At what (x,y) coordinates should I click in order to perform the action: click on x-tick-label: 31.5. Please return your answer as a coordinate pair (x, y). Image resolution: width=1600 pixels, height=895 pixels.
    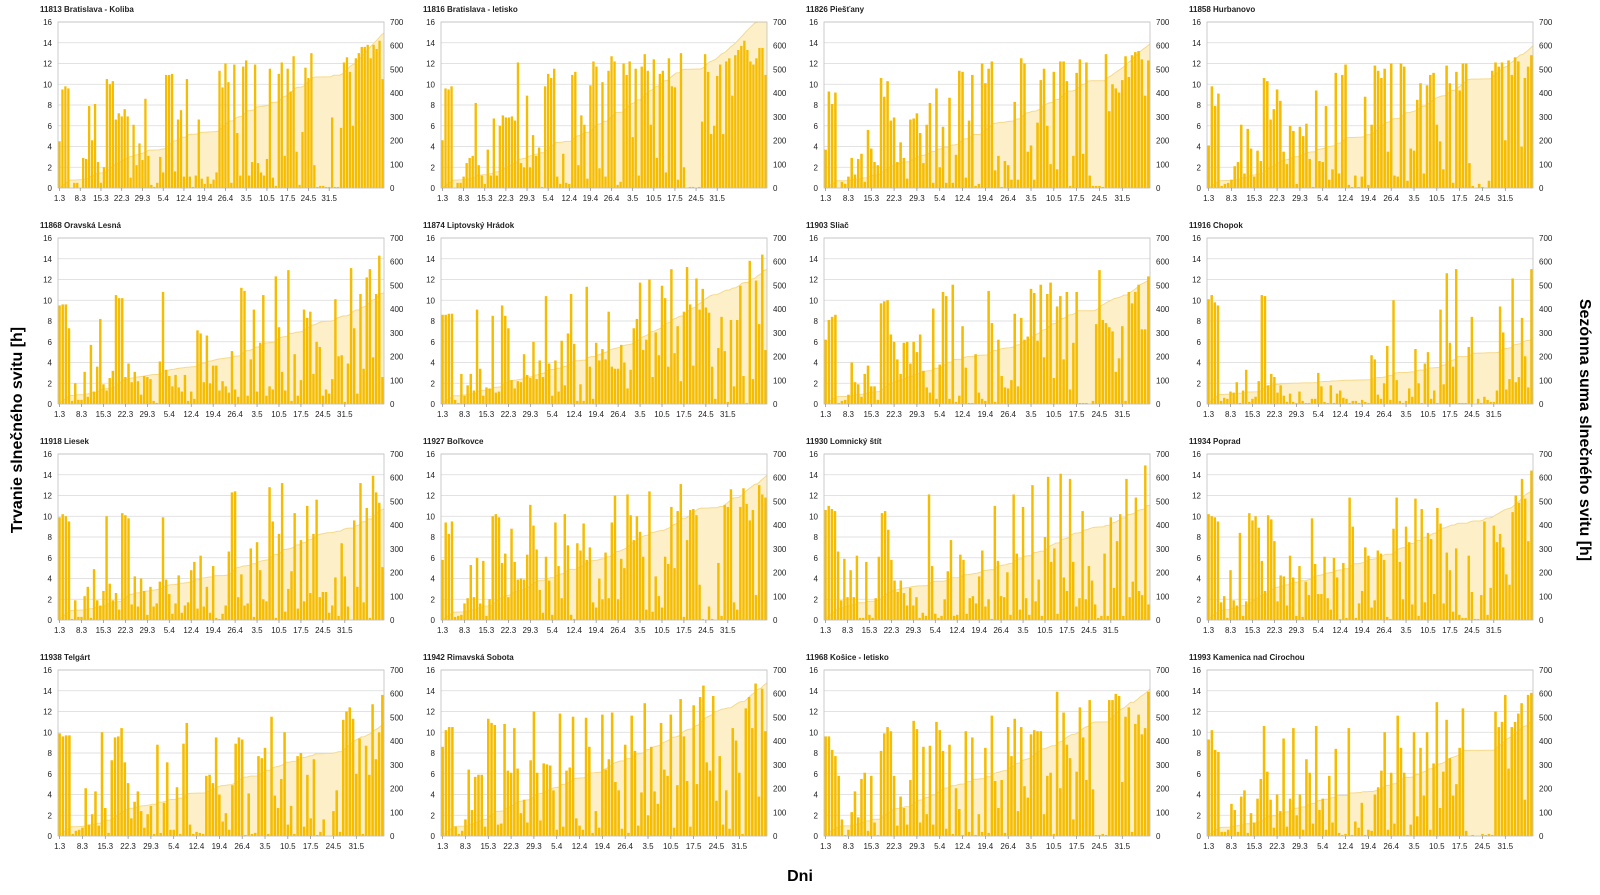
    Looking at the image, I should click on (1506, 198).